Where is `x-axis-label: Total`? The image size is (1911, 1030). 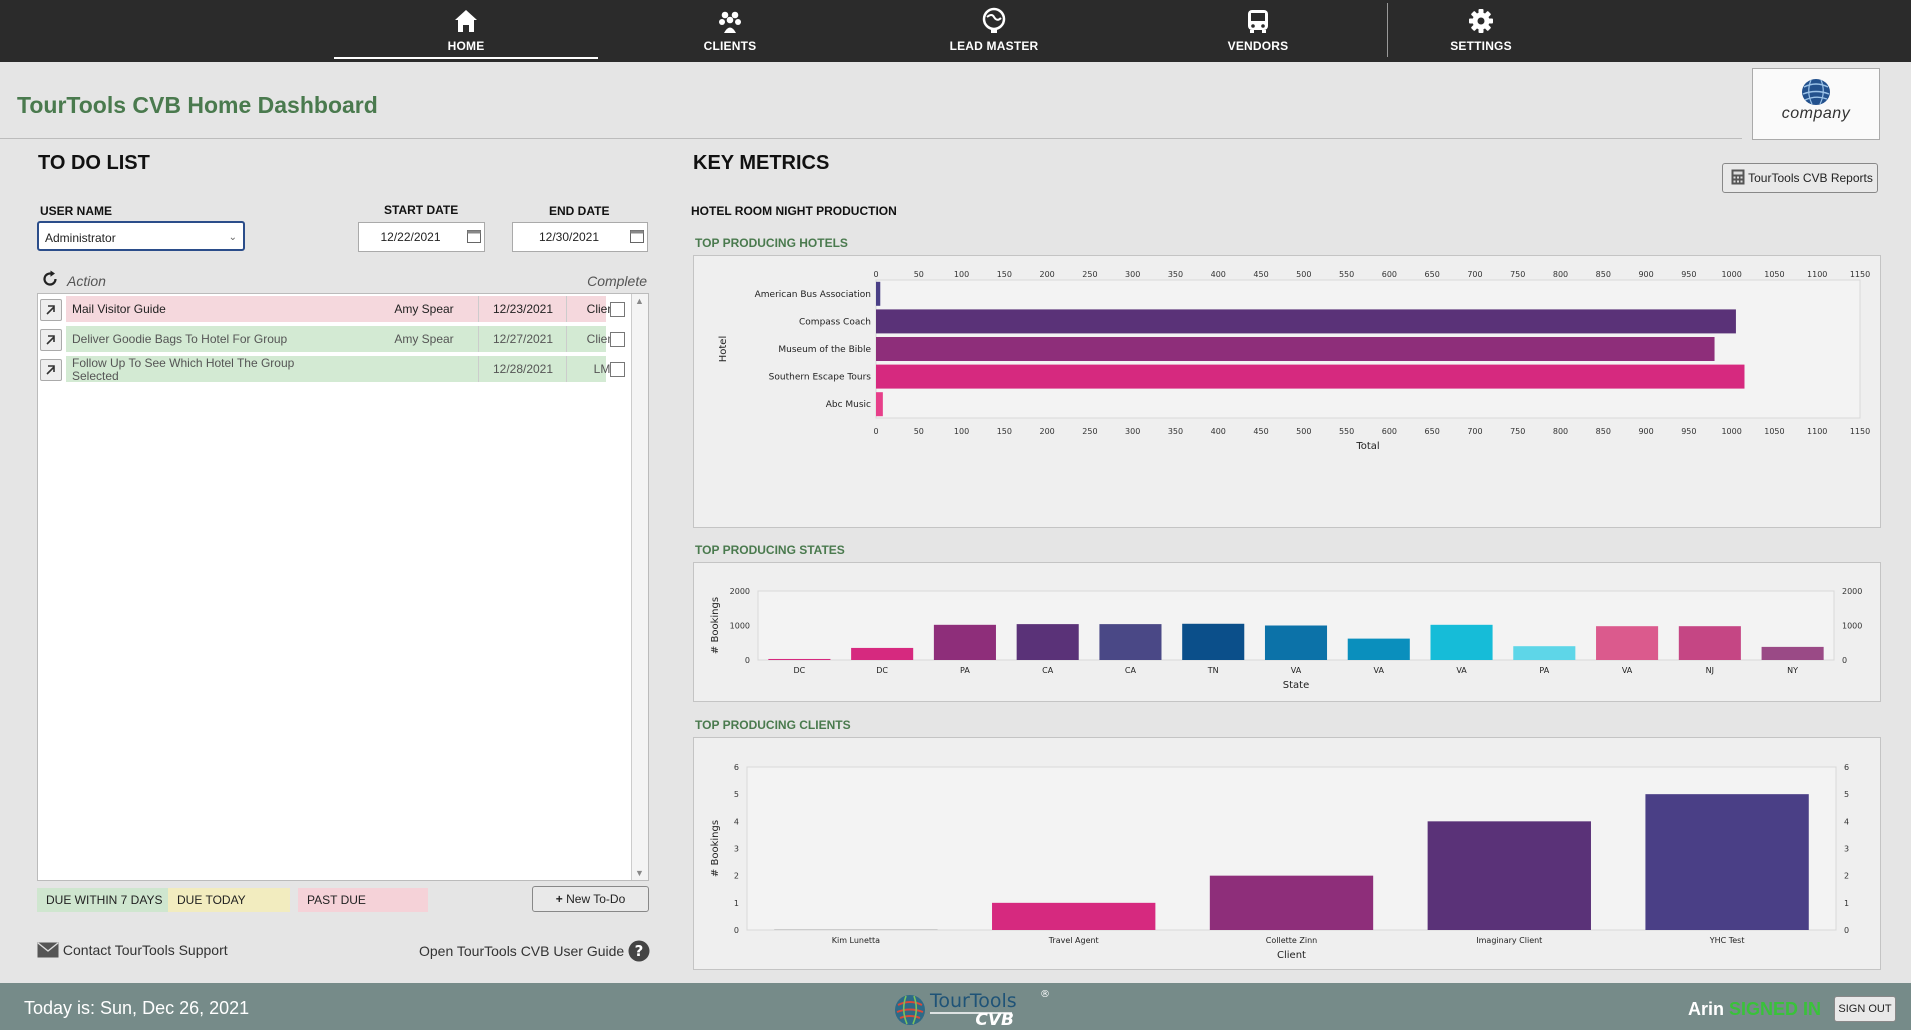
x-axis-label: Total is located at coordinates (1367, 446).